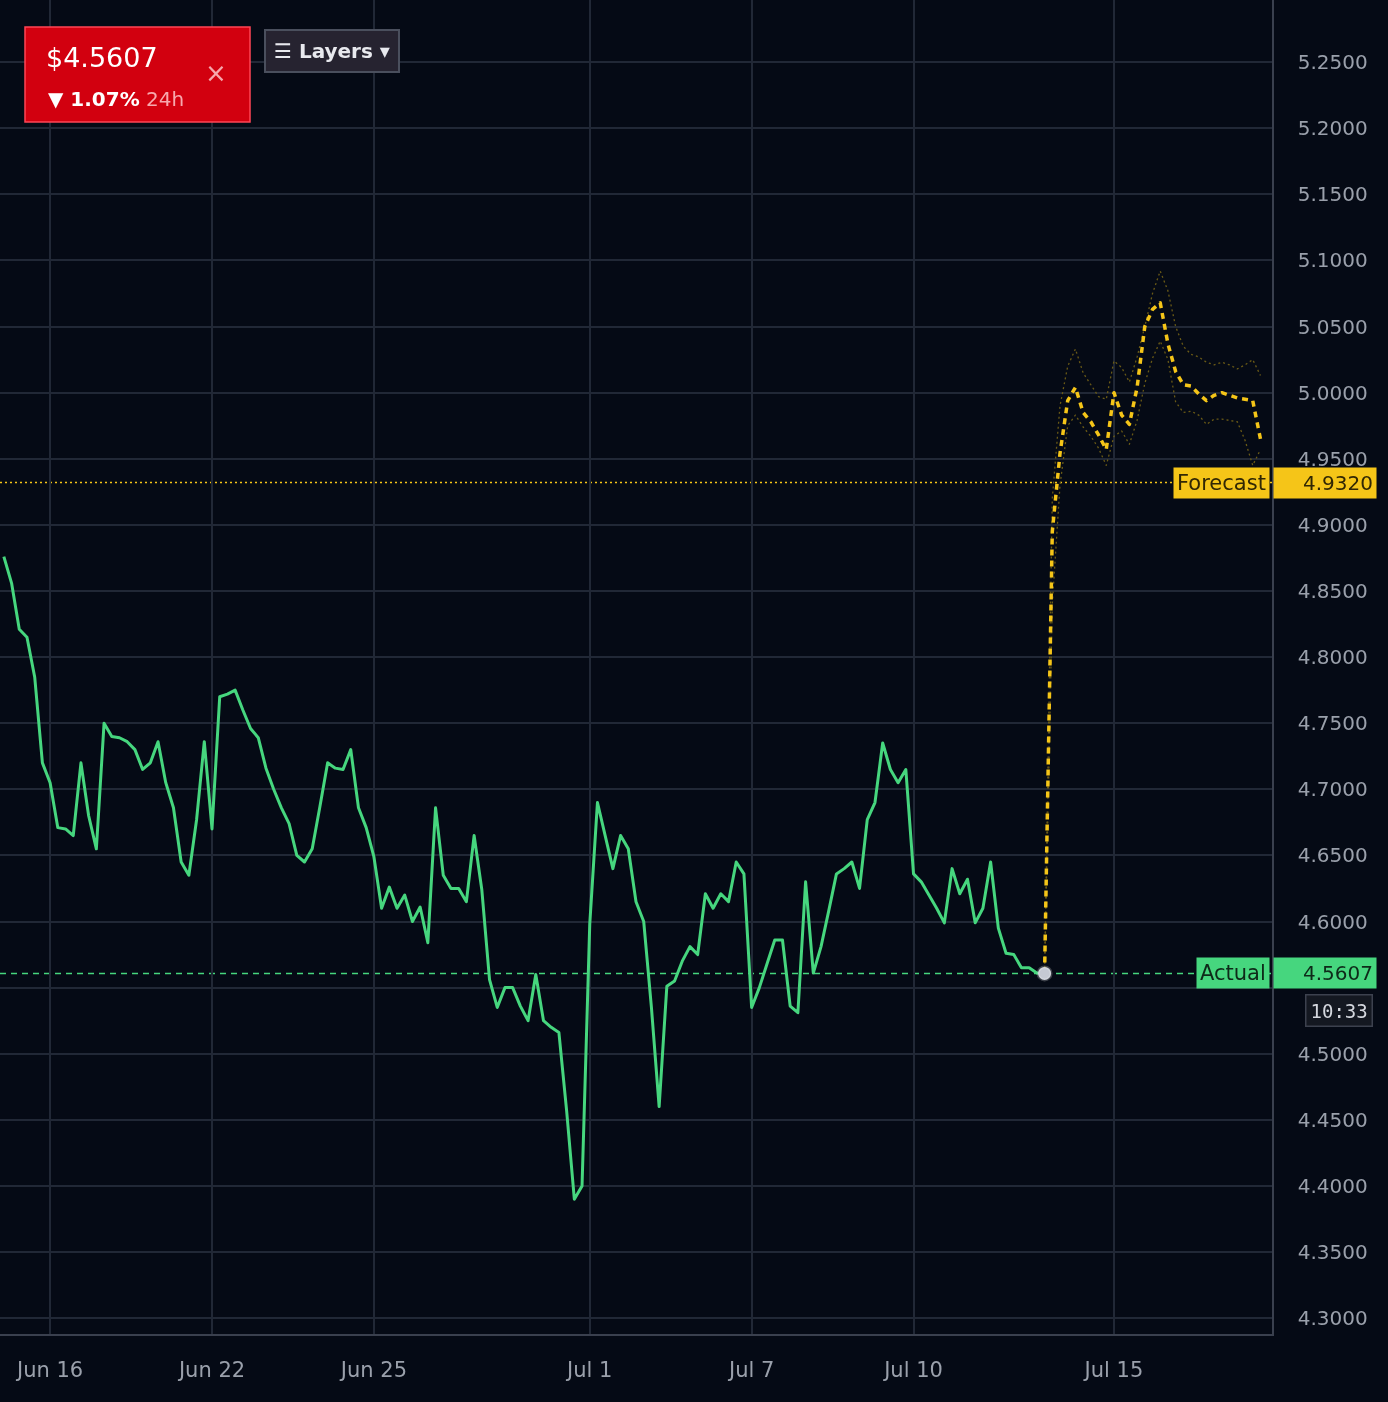 This screenshot has width=1388, height=1402. I want to click on x-tick-label: Jul 1, so click(589, 1369).